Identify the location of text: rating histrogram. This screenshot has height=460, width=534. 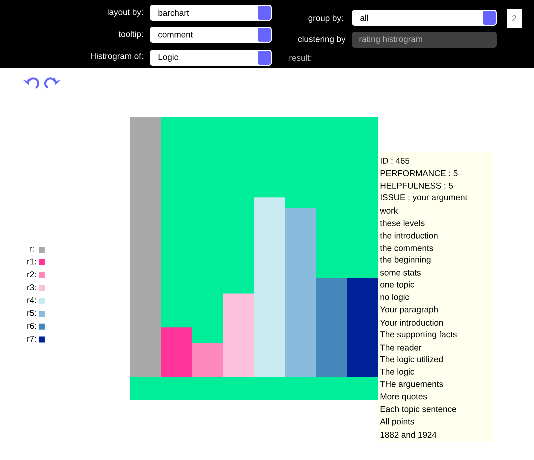
(391, 40).